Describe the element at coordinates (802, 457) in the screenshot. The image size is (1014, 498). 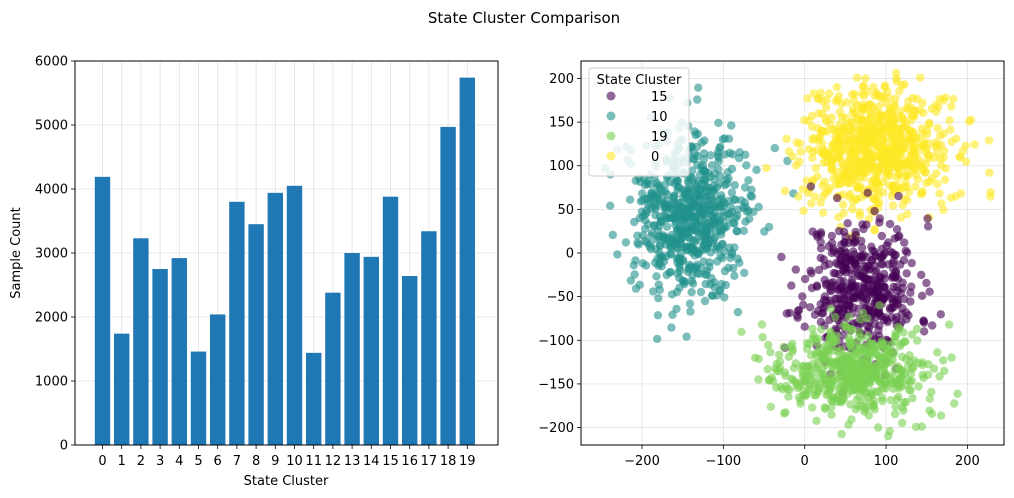
I see `scatter-x-axis: −200 −100 0 100 200` at that location.